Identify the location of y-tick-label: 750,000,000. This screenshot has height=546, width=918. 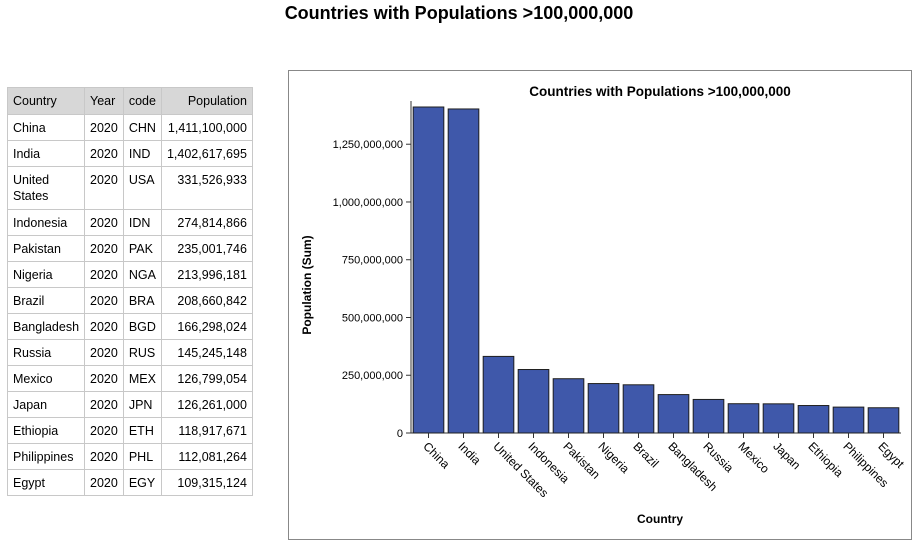
(372, 261).